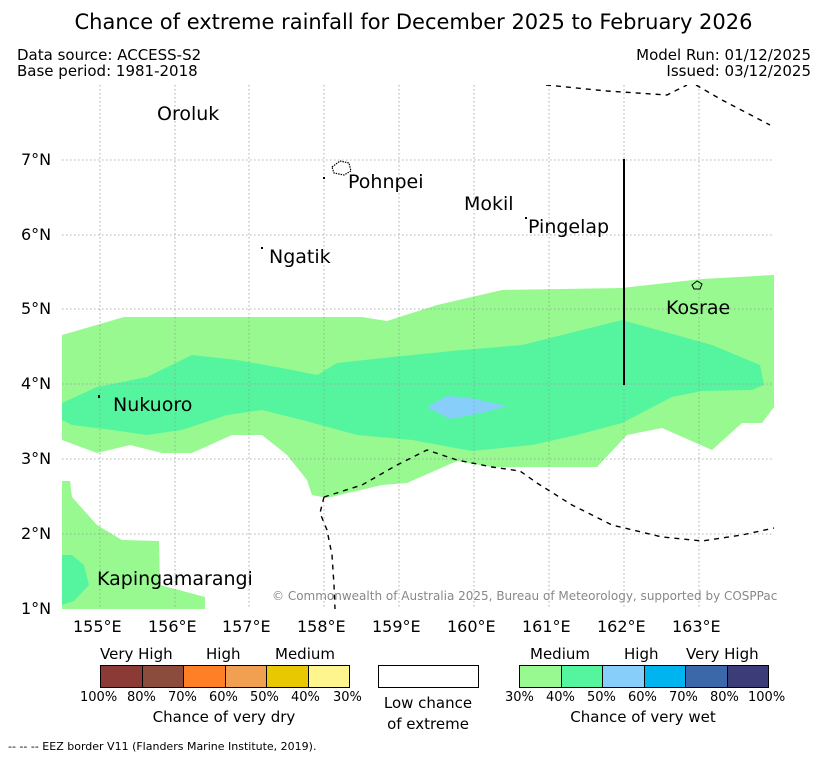 The image size is (827, 758). What do you see at coordinates (569, 227) in the screenshot?
I see `label-pingelap: Pingelap` at bounding box center [569, 227].